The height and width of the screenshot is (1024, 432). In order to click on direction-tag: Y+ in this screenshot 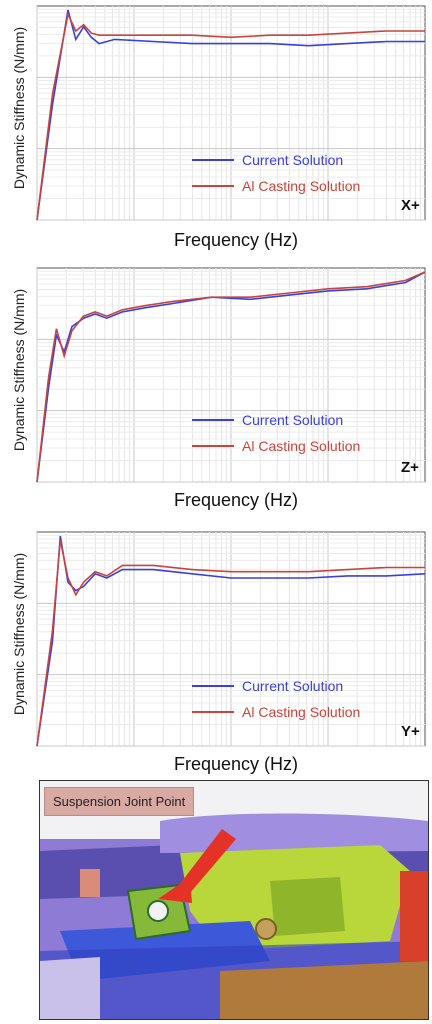, I will do `click(410, 731)`.